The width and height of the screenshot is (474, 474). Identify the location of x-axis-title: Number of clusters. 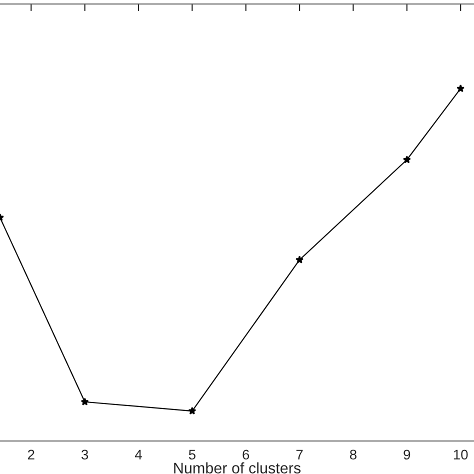
(237, 468).